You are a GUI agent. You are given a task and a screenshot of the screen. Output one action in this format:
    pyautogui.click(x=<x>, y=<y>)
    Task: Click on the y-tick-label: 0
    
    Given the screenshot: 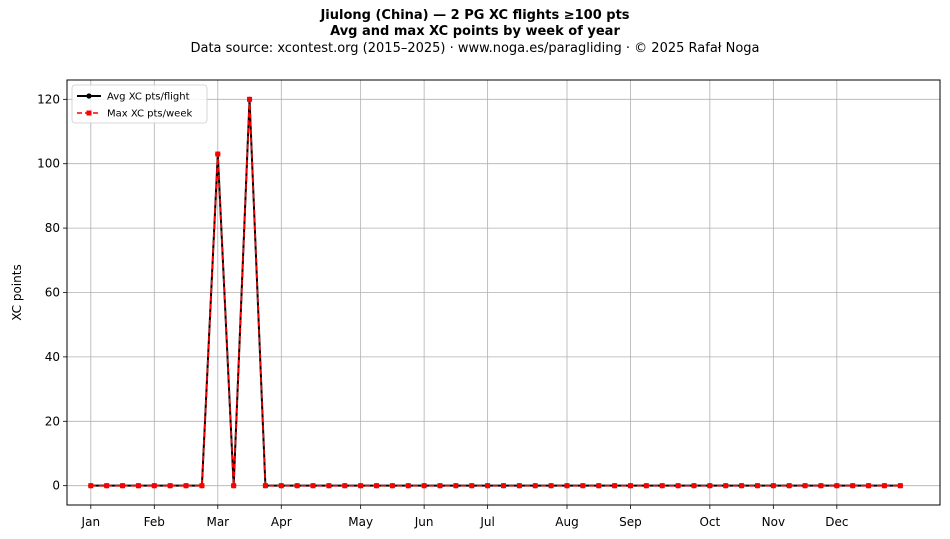 What is the action you would take?
    pyautogui.click(x=56, y=486)
    